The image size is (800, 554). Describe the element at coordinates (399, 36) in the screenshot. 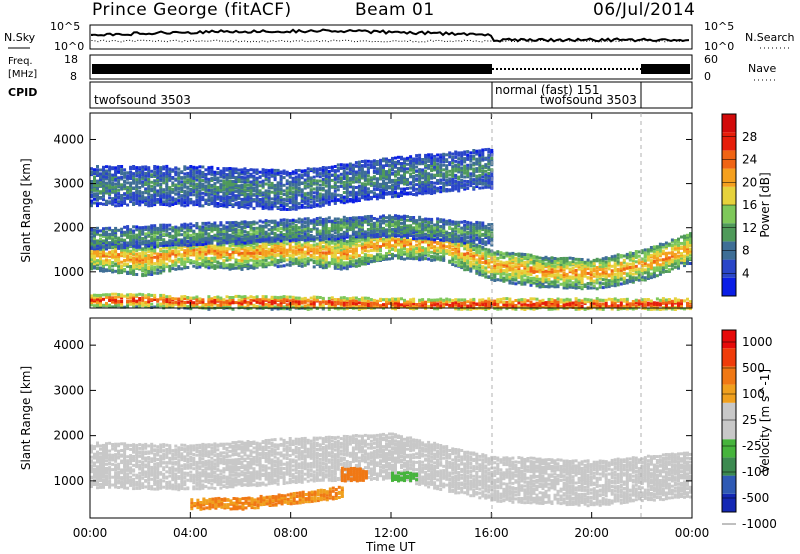

I see `nsky-panel: N.Sky 10^5 10^0 10^5 10^0 N.Search` at that location.